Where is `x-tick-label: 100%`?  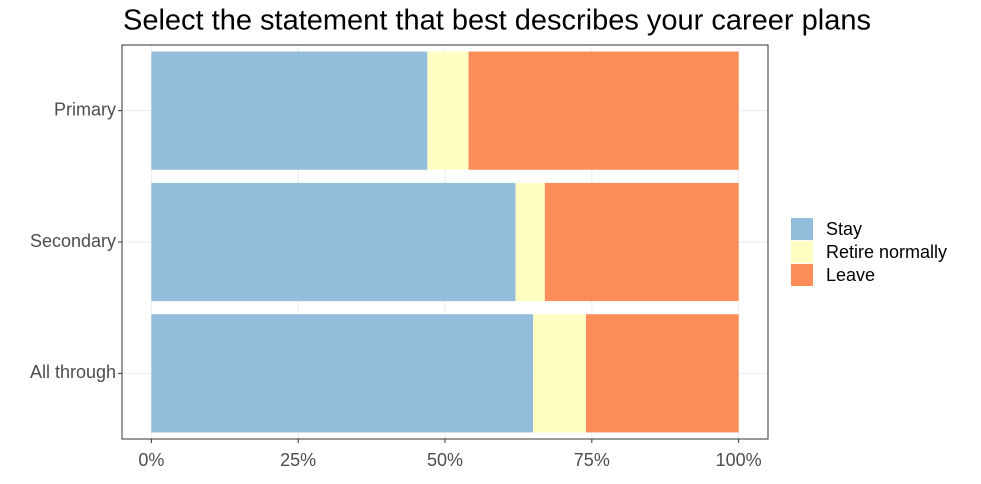
x-tick-label: 100% is located at coordinates (739, 460).